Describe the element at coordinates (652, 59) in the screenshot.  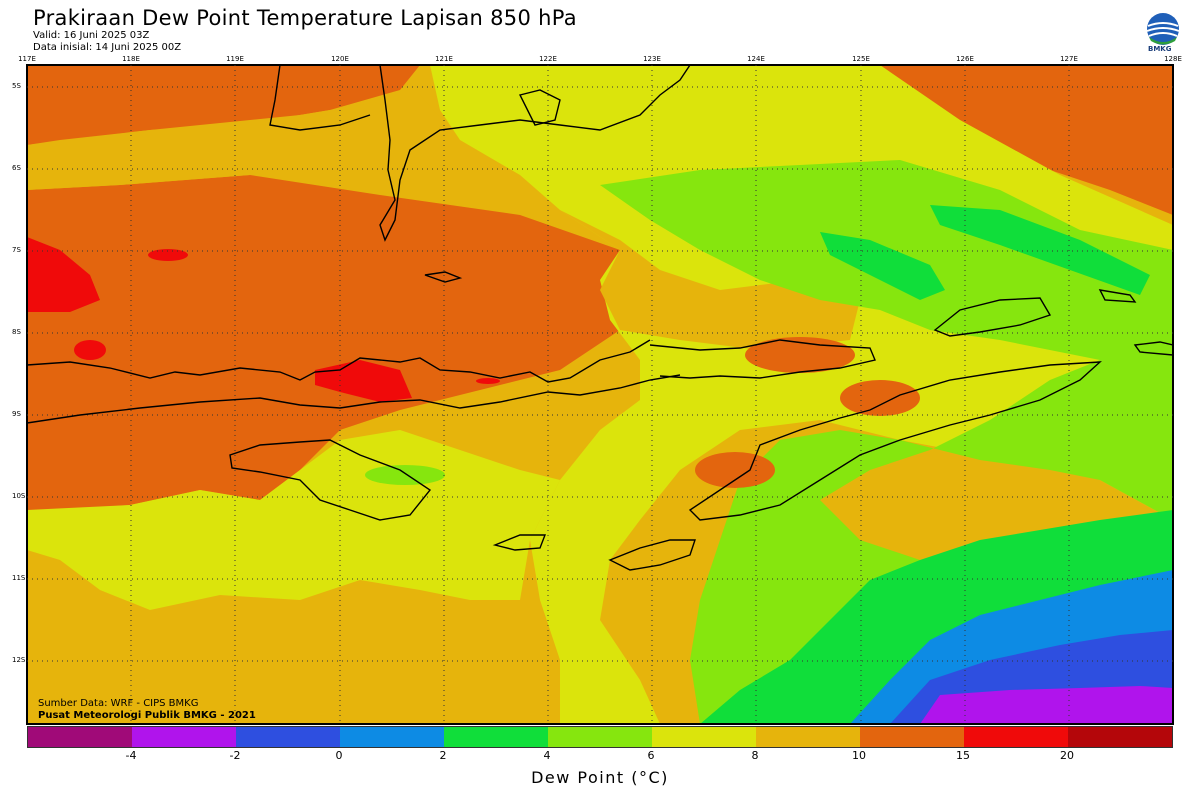
I see `lon-label: 123E` at that location.